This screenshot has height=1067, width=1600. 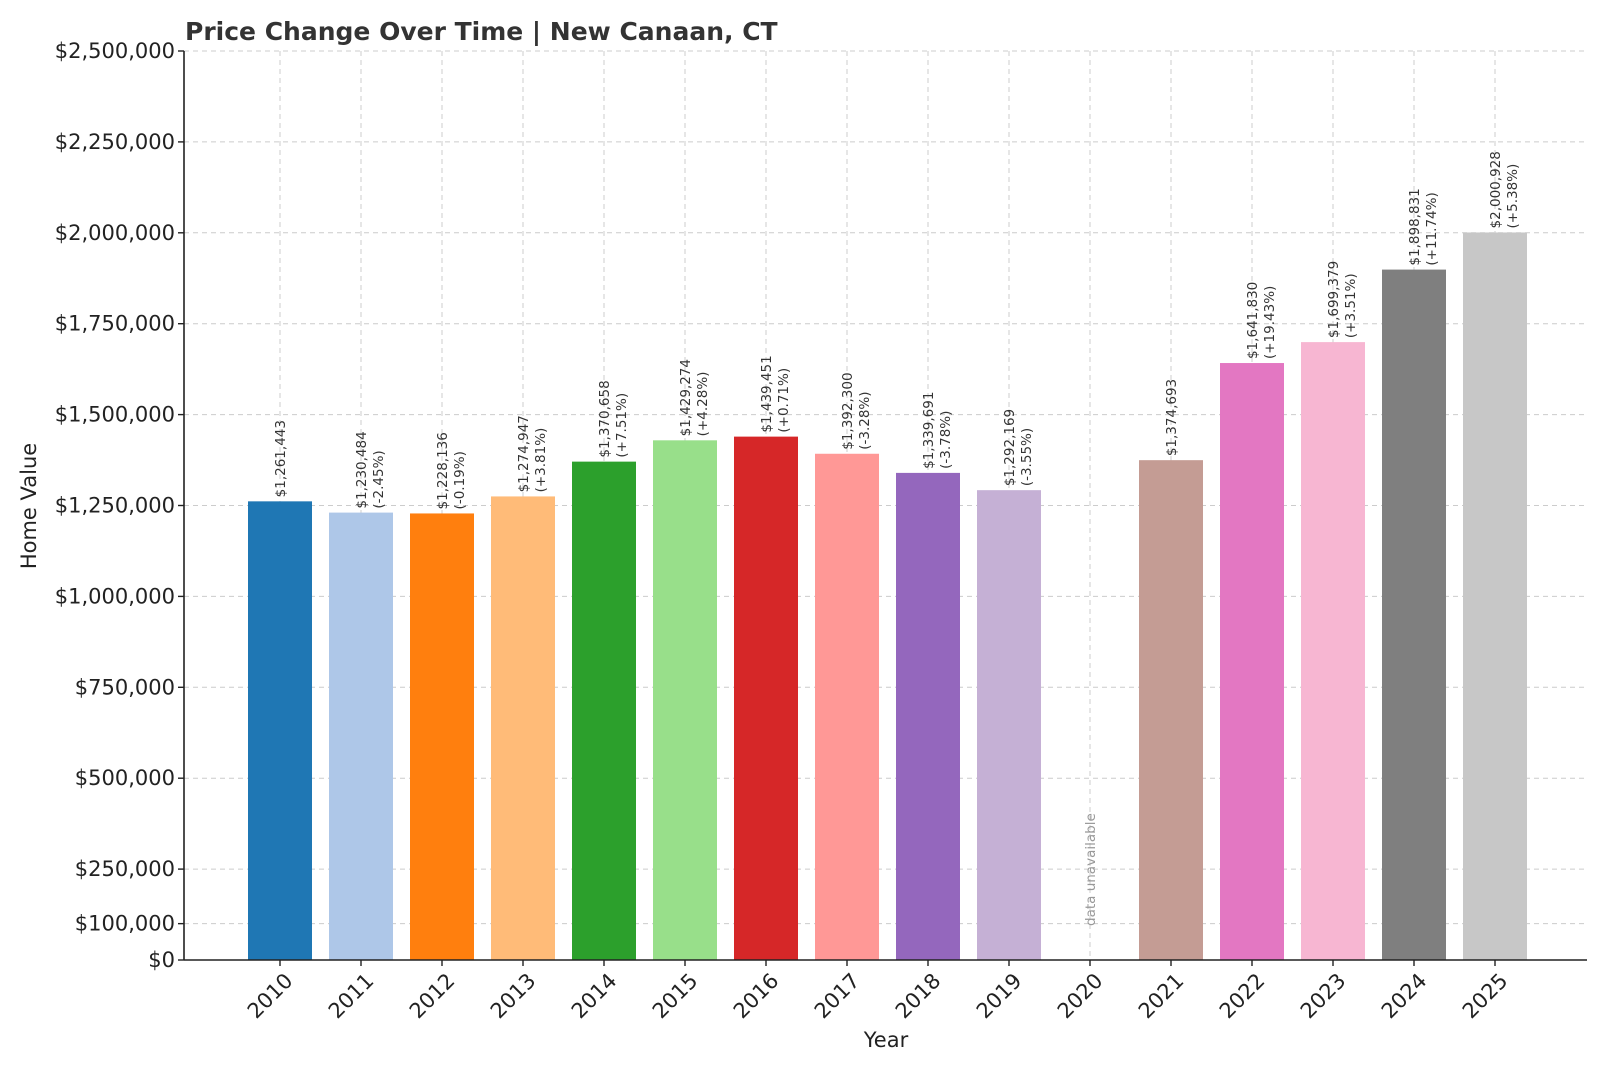 What do you see at coordinates (1172, 417) in the screenshot?
I see `value-label-2021: $1,374,693` at bounding box center [1172, 417].